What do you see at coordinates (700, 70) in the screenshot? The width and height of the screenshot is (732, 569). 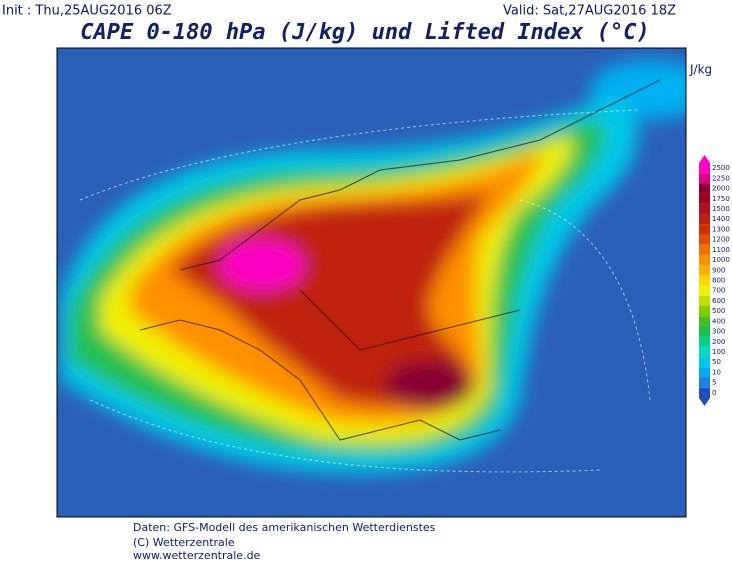 I see `legend-unit: J/kg` at bounding box center [700, 70].